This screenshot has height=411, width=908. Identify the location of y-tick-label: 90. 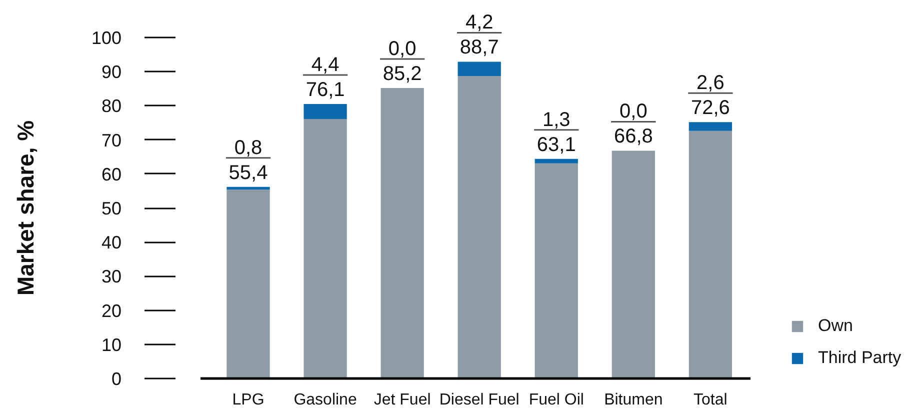
(111, 72).